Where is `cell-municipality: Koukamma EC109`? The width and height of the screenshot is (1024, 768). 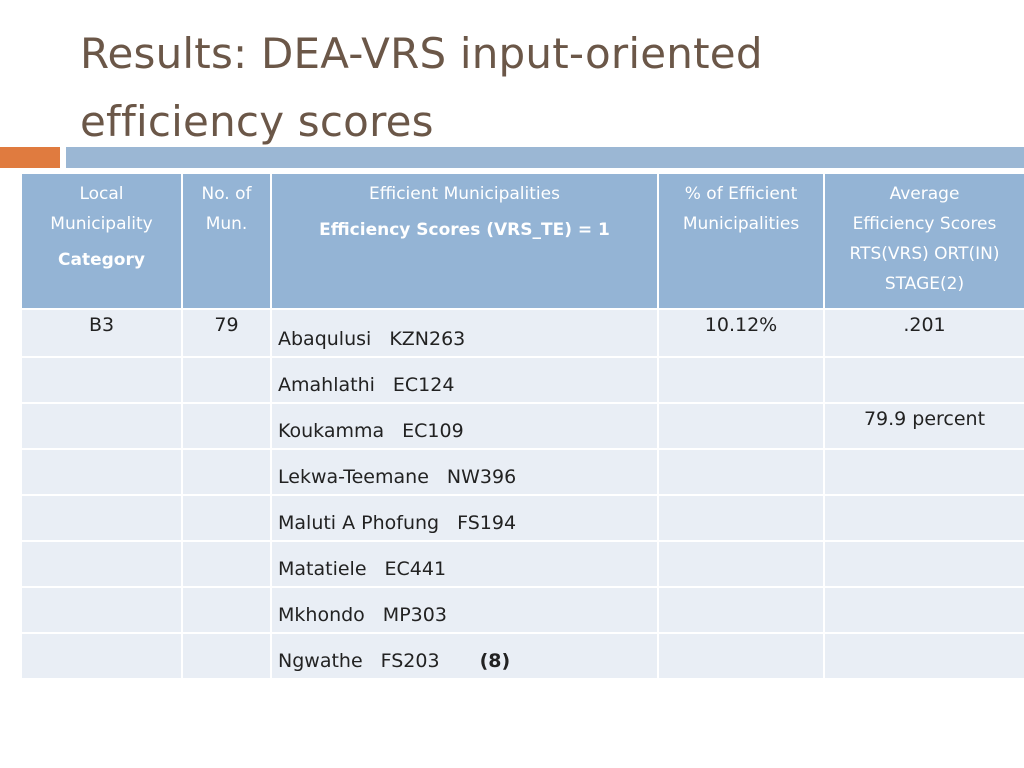 cell-municipality: Koukamma EC109 is located at coordinates (464, 426).